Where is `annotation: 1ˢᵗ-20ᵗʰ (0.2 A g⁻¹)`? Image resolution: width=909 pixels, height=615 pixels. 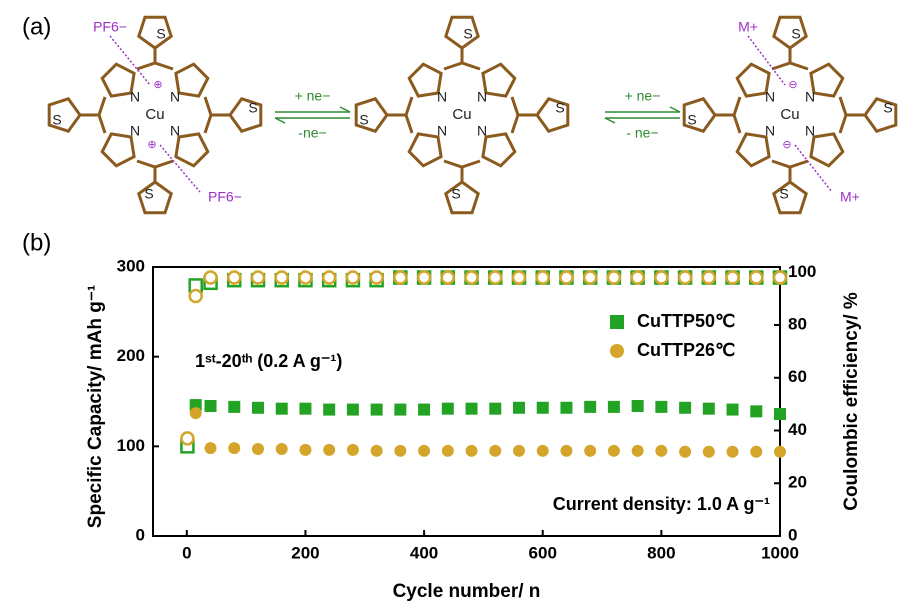
annotation: 1ˢᵗ-20ᵗʰ (0.2 A g⁻¹) is located at coordinates (268, 361).